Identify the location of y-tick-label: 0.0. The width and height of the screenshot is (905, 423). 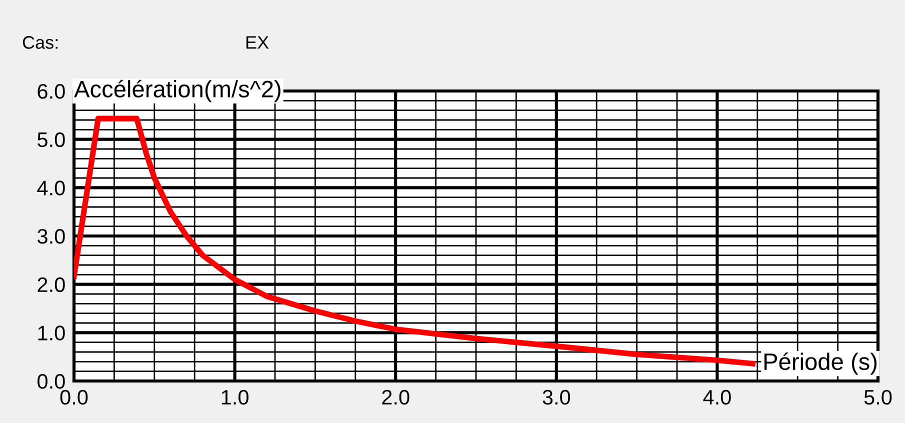
(51, 381).